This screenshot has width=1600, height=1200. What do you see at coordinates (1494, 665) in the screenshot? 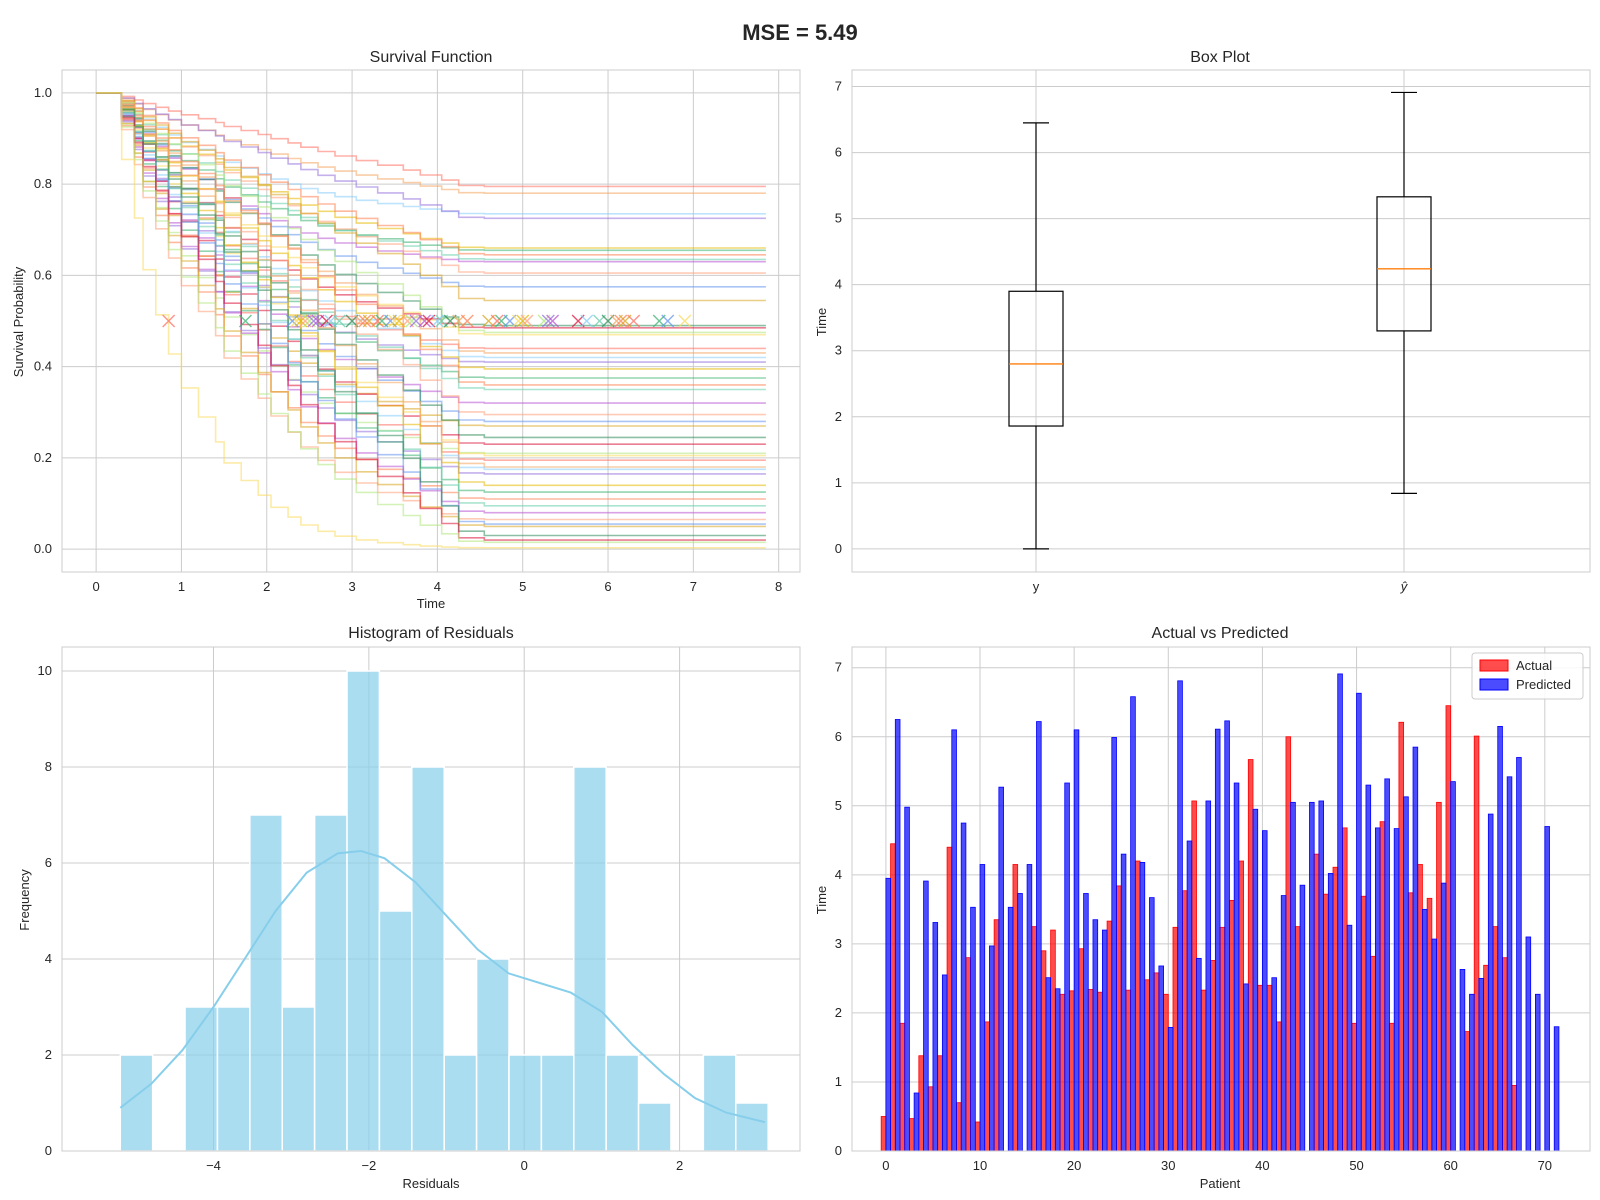
I see `legend-swatch-actual` at bounding box center [1494, 665].